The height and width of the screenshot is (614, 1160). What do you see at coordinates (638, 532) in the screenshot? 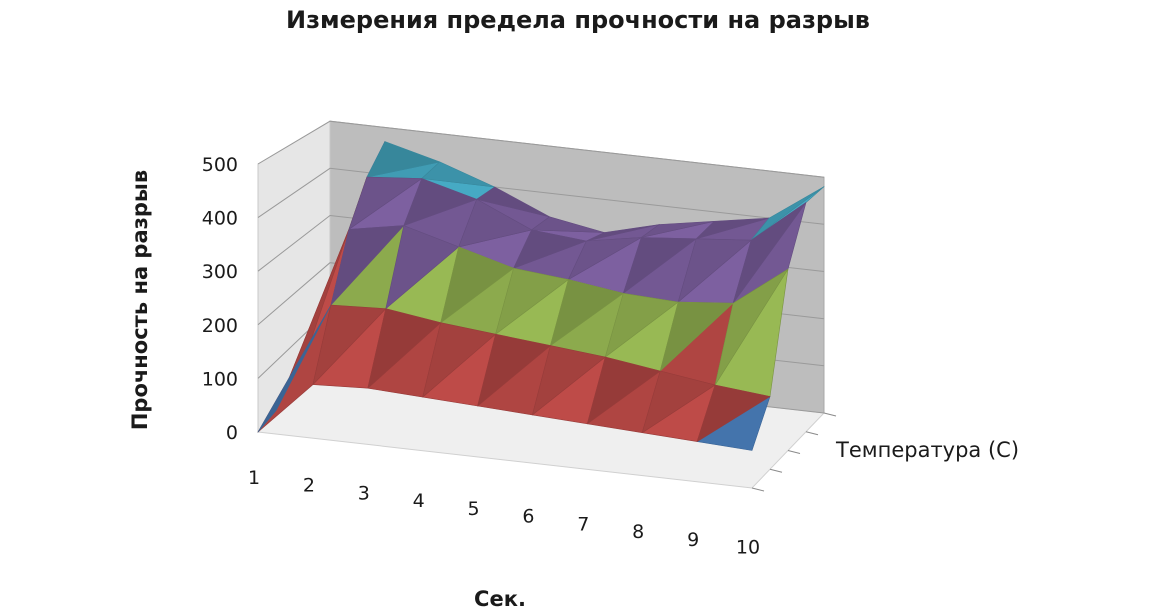
I see `x-tick-label: 8` at bounding box center [638, 532].